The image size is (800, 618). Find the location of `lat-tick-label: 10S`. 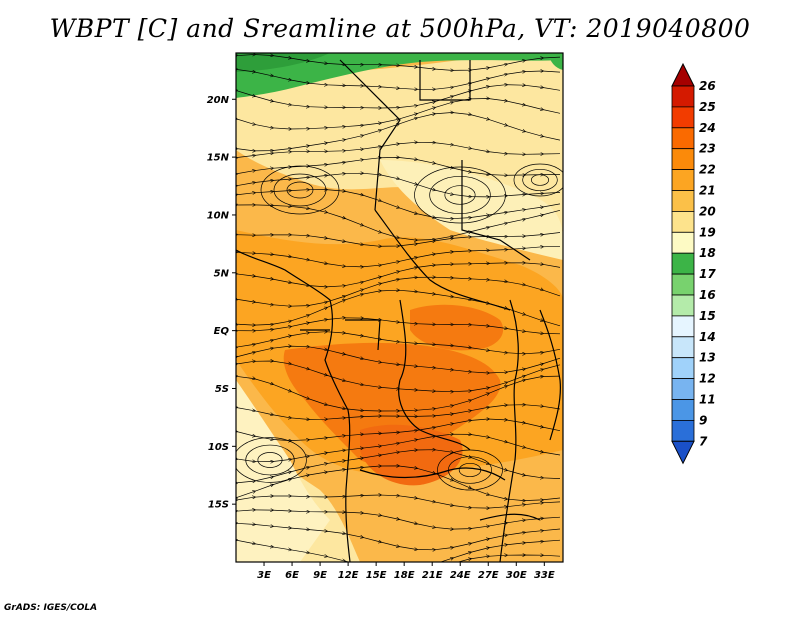

lat-tick-label: 10S is located at coordinates (218, 447).